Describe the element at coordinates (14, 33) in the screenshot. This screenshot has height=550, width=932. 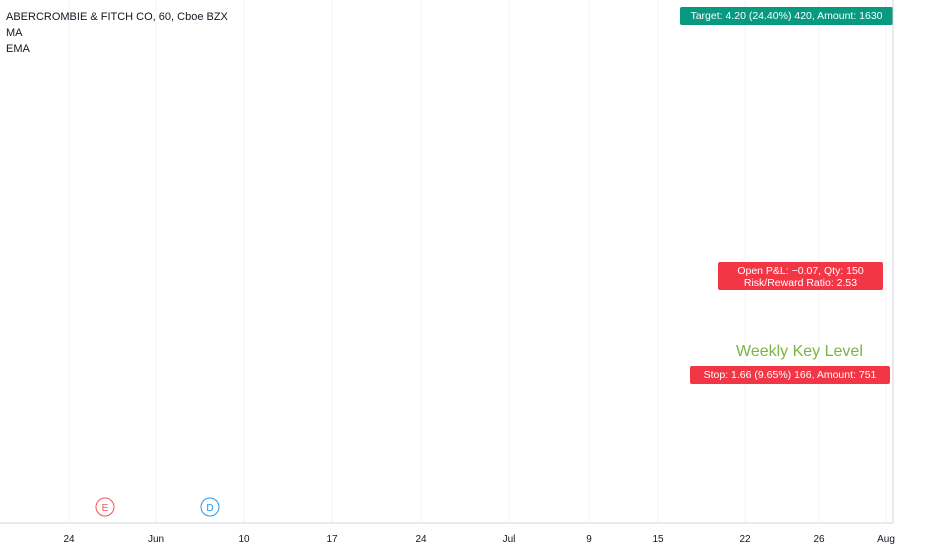
I see `ma-legend: MA` at that location.